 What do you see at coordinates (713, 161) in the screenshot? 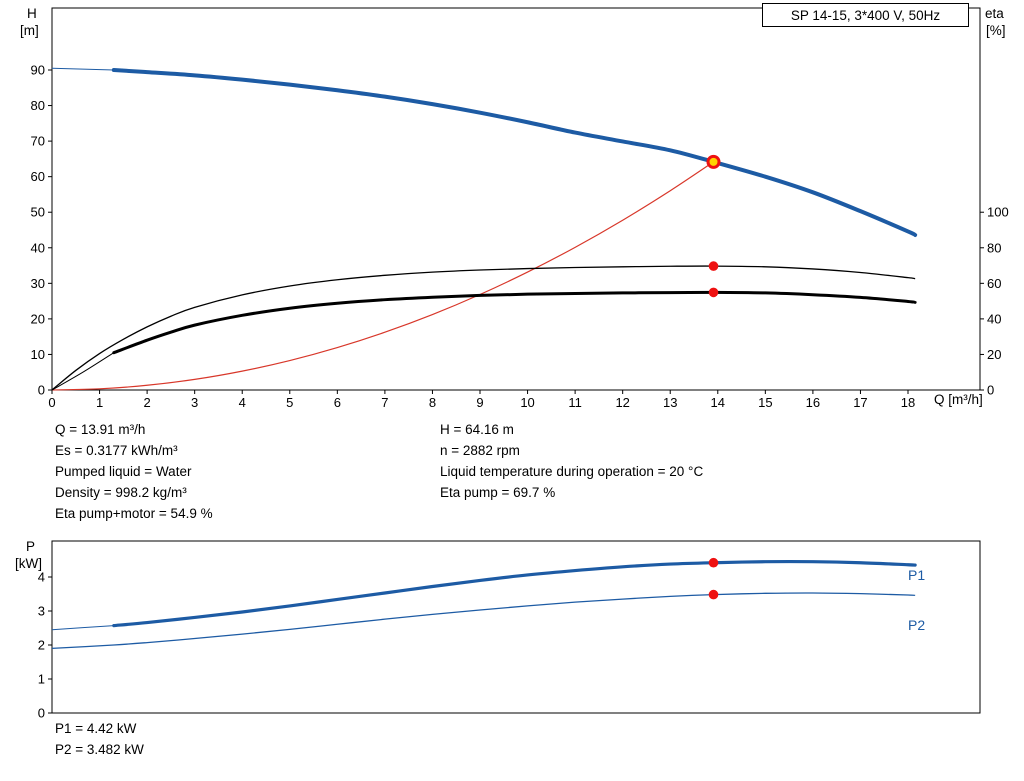
I see `duty-point-marker` at bounding box center [713, 161].